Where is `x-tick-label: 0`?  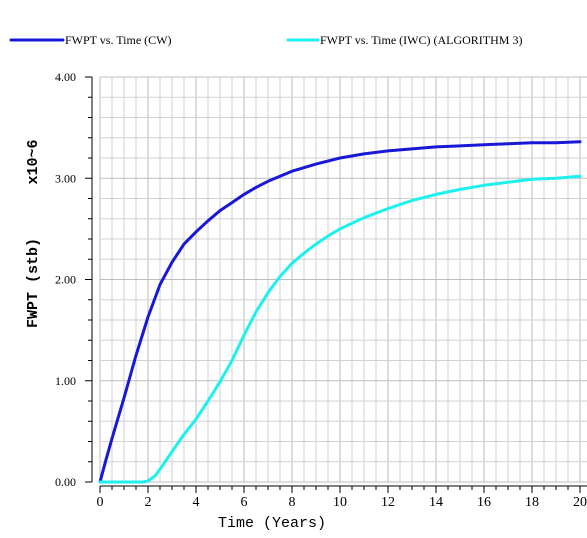
x-tick-label: 0 is located at coordinates (100, 502).